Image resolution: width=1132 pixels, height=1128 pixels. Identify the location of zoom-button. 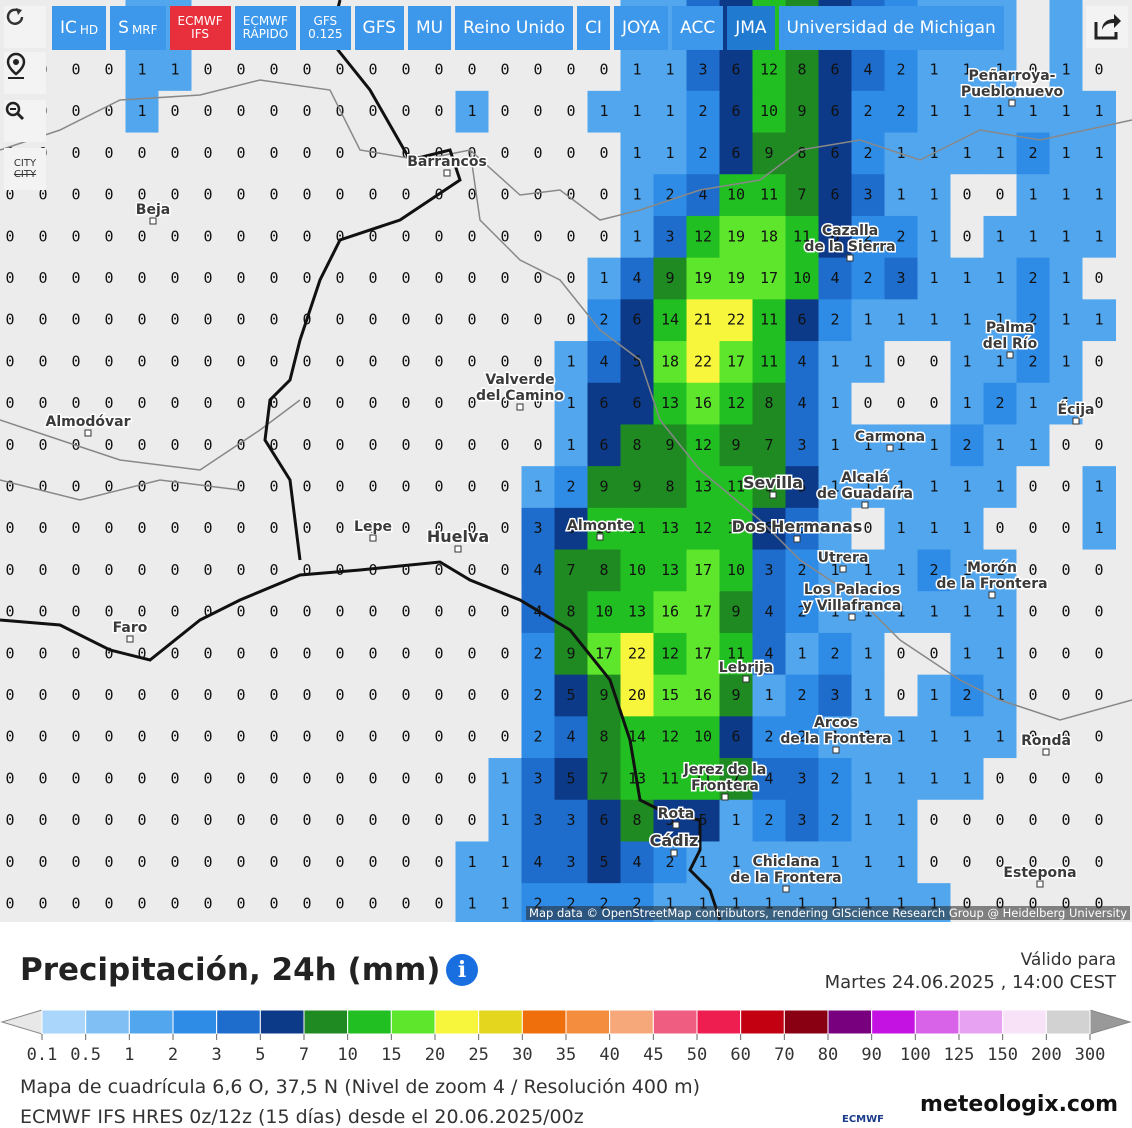
(25, 121).